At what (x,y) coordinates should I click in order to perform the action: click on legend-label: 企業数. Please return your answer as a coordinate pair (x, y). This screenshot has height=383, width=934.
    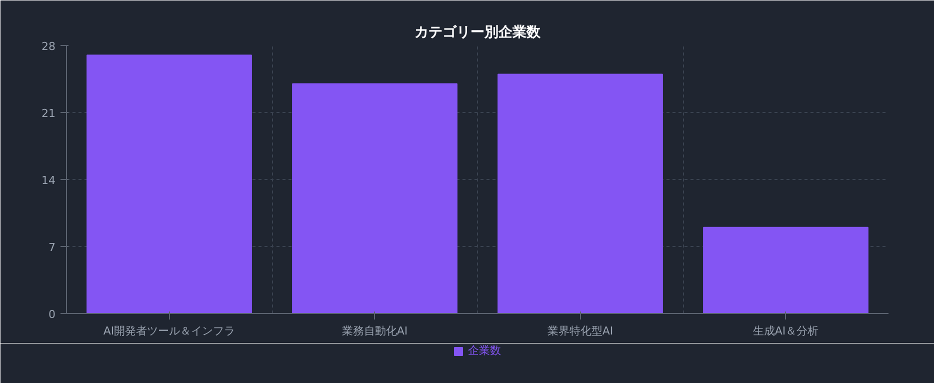
    Looking at the image, I should click on (484, 351).